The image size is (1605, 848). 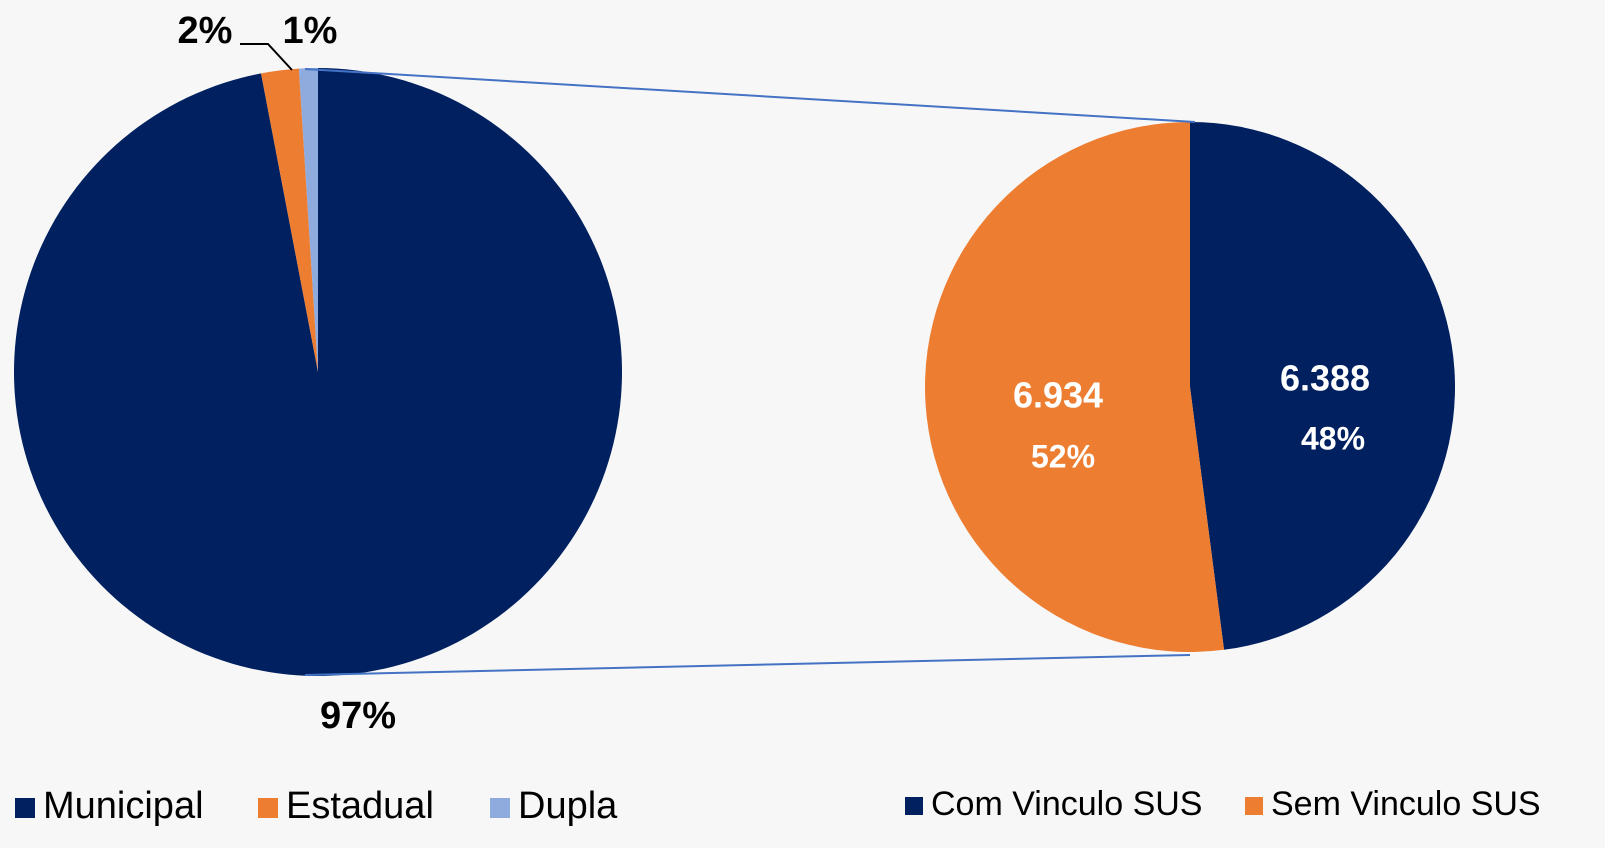 I want to click on percentage-label: 48%, so click(x=1333, y=438).